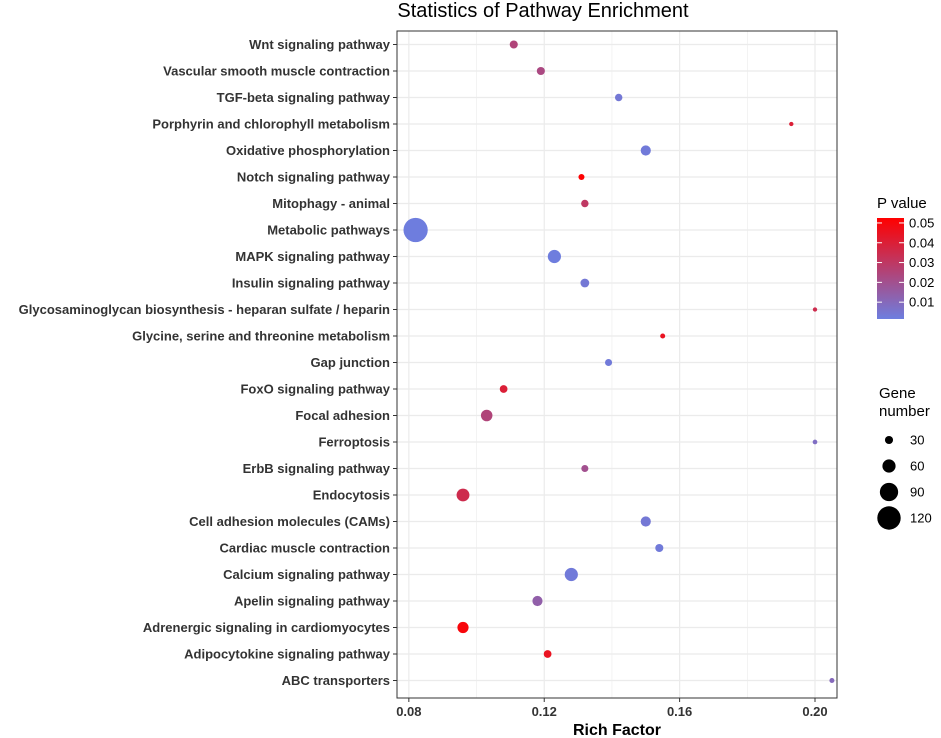 The image size is (941, 738). Describe the element at coordinates (351, 362) in the screenshot. I see `pathway-label: Gap junction` at that location.